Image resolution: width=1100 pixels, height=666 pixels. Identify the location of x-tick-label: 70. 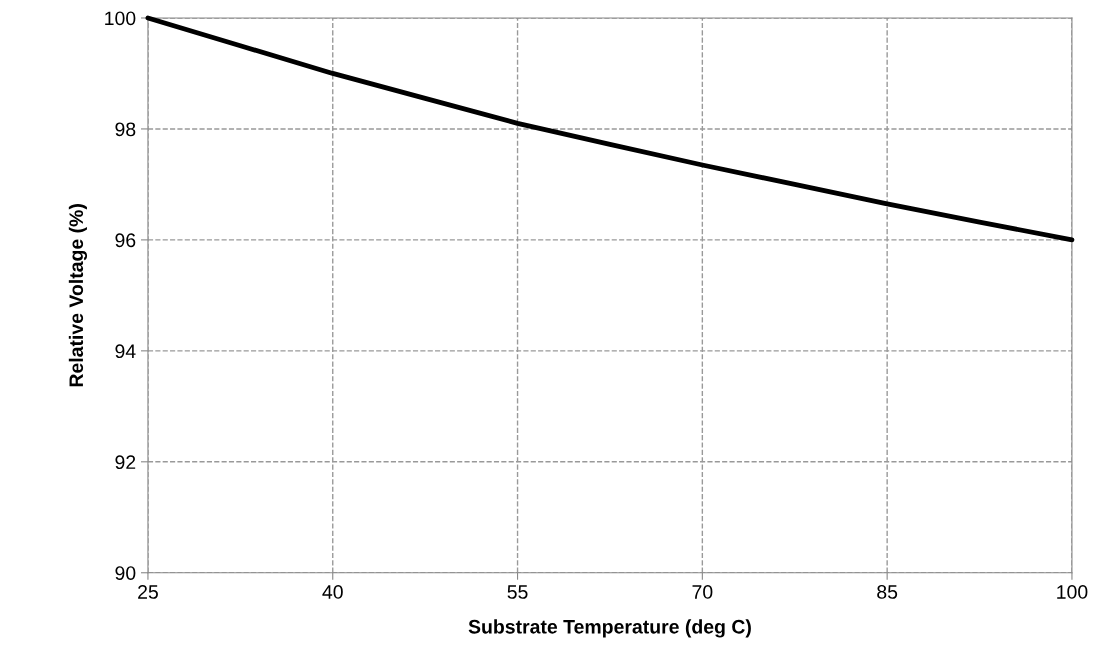
(702, 592).